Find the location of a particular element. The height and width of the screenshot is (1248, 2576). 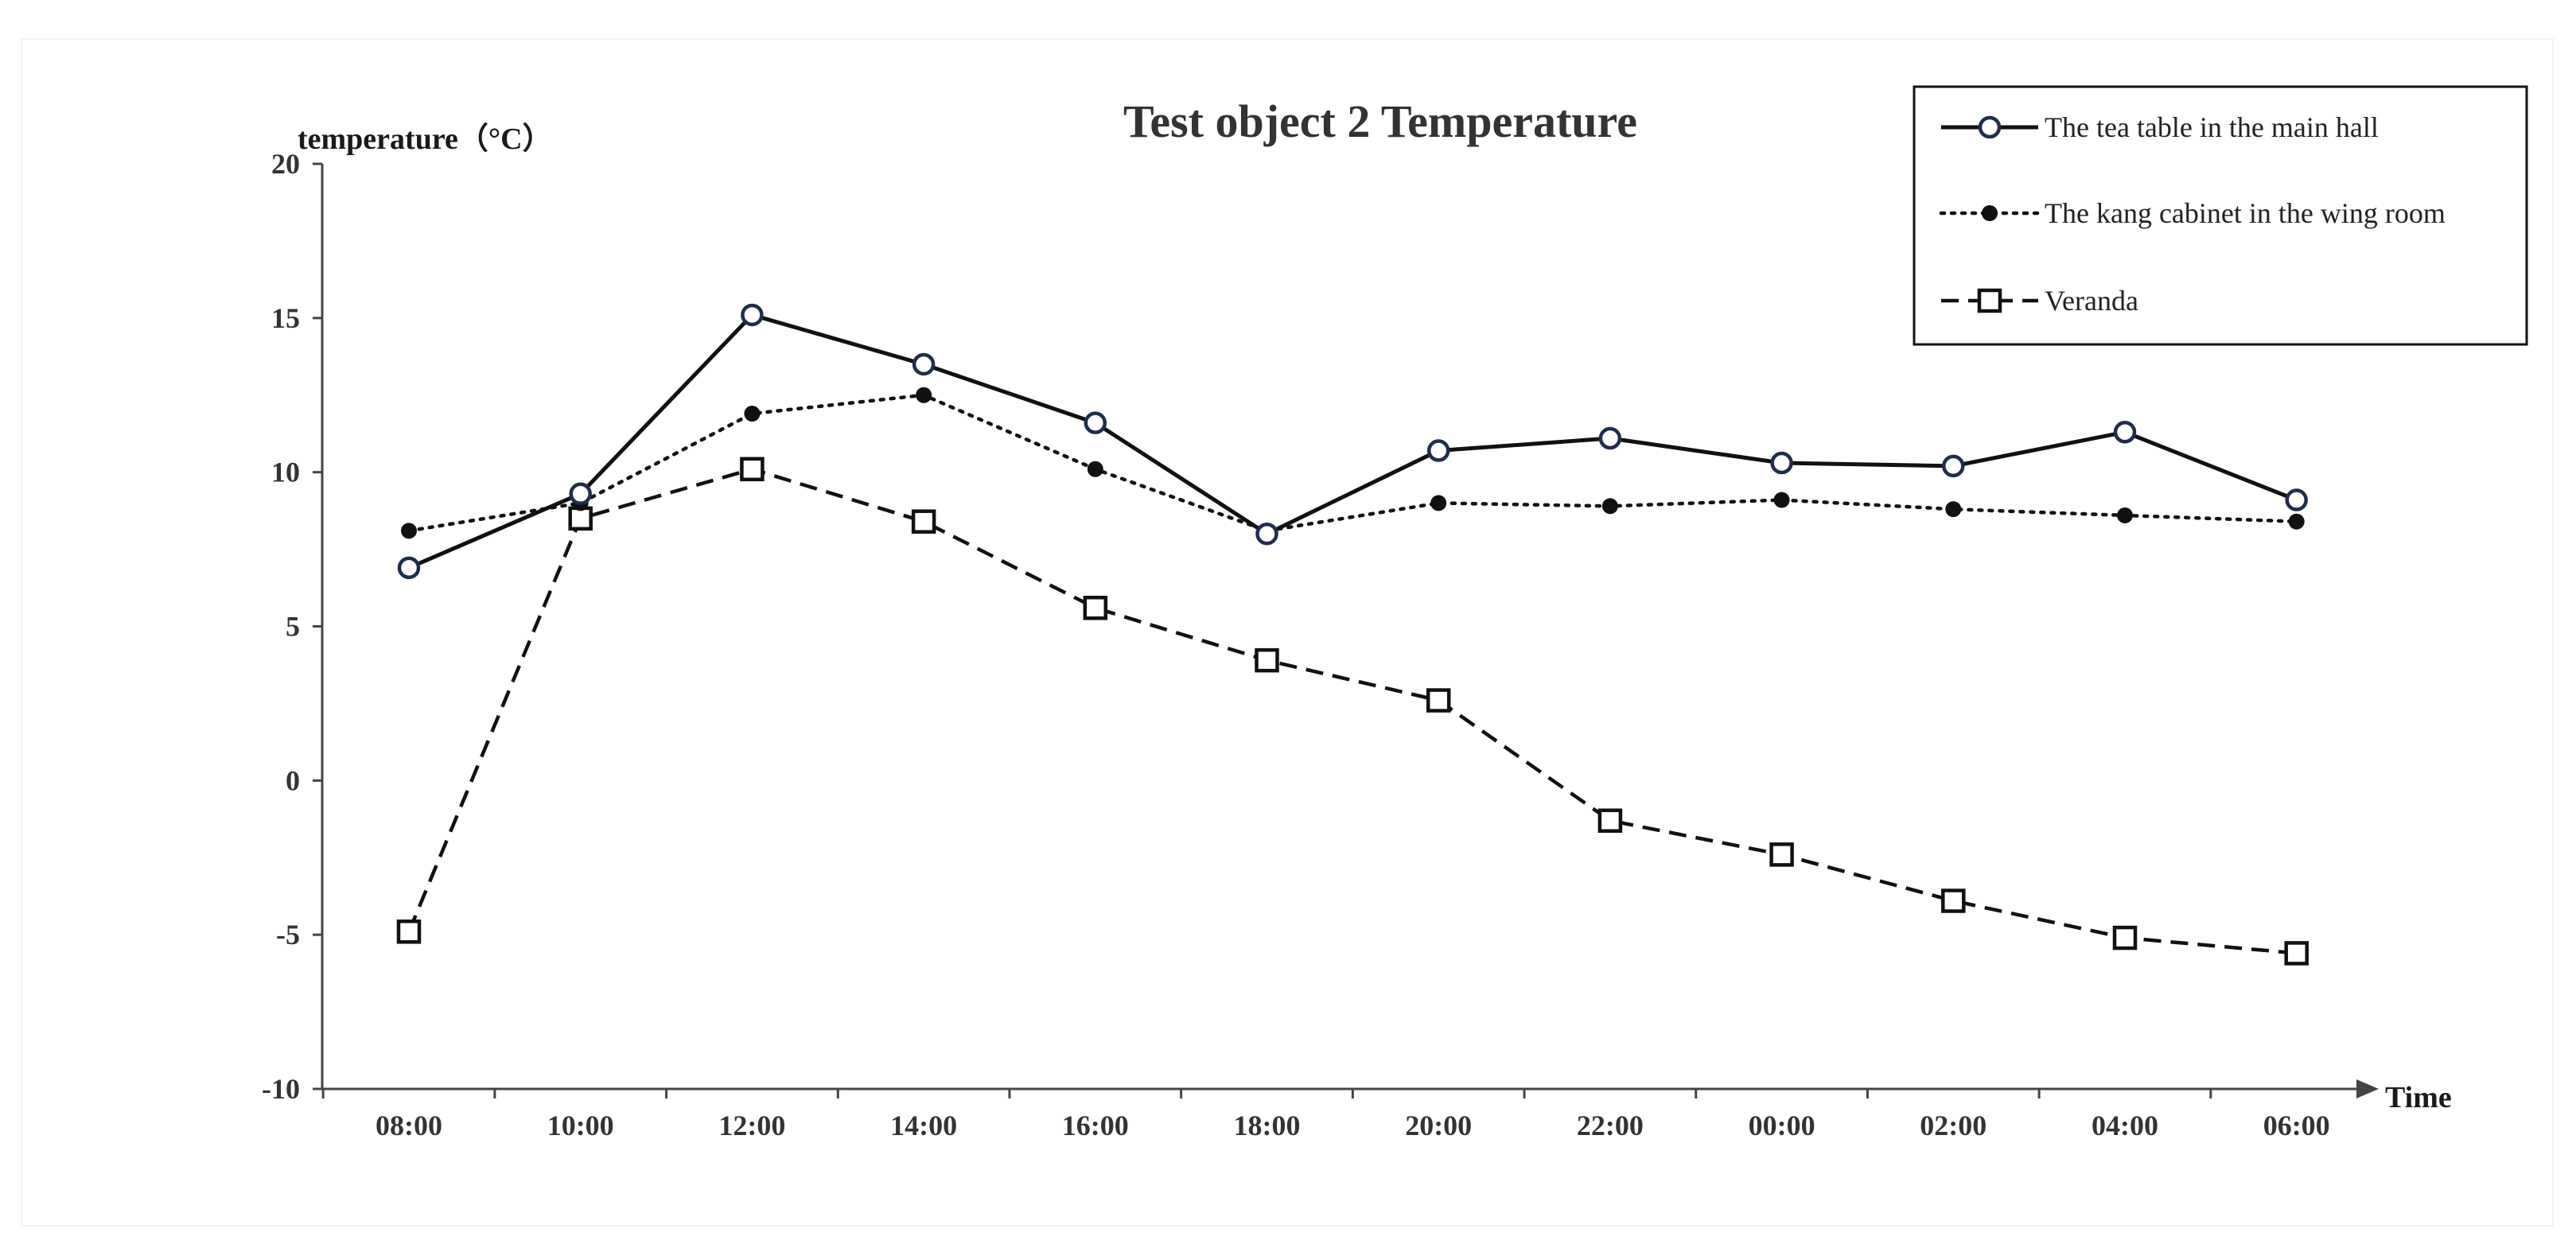

legend-entry: Veranda is located at coordinates (2040, 301).